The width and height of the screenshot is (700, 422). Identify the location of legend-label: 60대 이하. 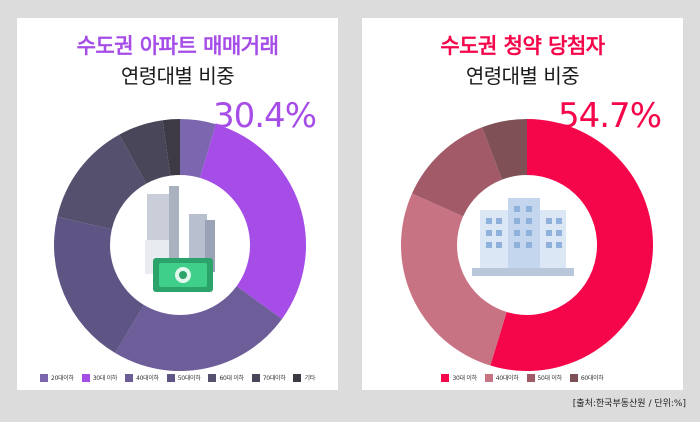
(231, 378).